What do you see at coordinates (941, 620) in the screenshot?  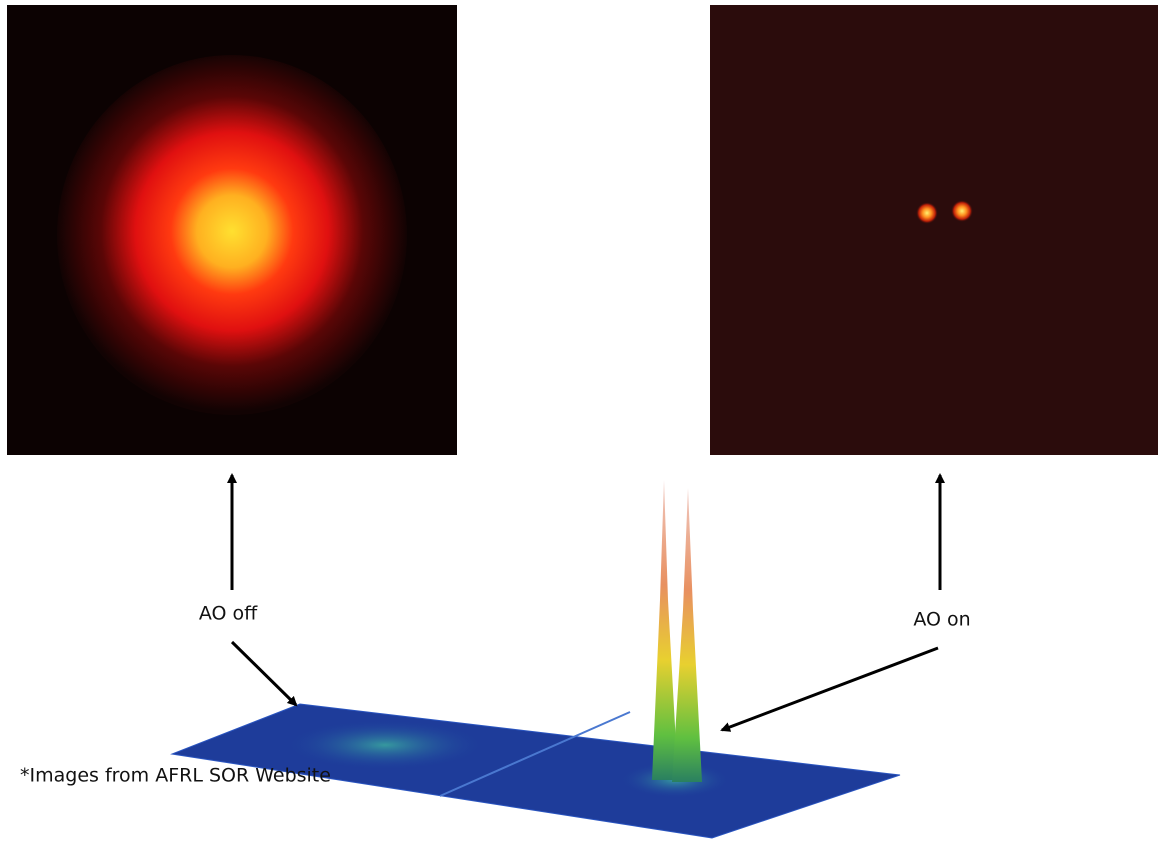 I see `ao-on-label: AO on` at bounding box center [941, 620].